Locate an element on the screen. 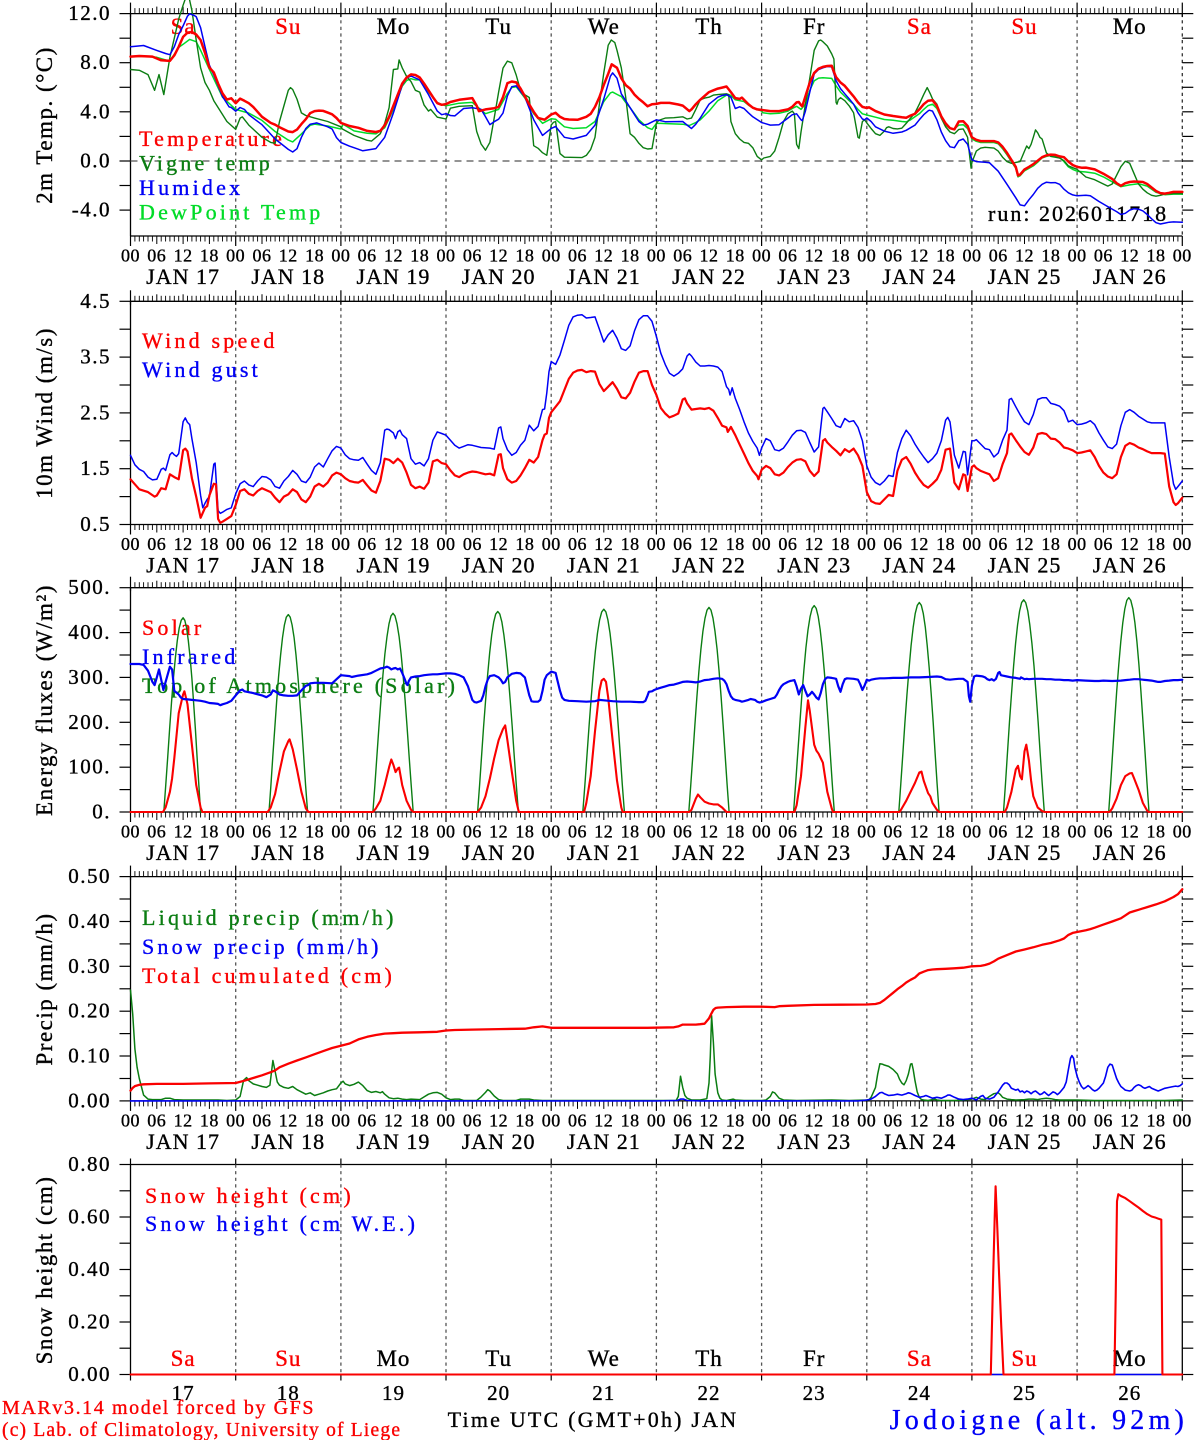 This screenshot has height=1440, width=1194. svg-text: 0.60 is located at coordinates (89, 1217).